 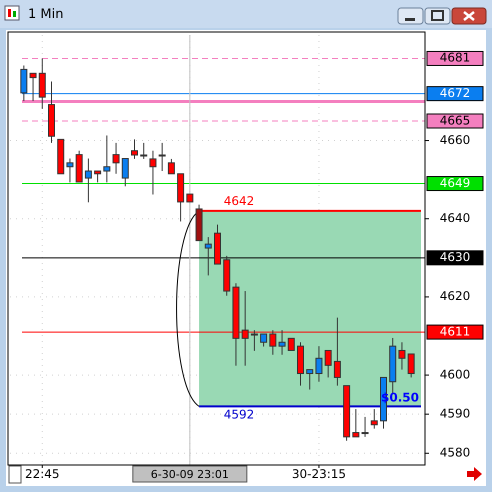 I want to click on x-tick-label: 30-23:15, so click(x=319, y=474).